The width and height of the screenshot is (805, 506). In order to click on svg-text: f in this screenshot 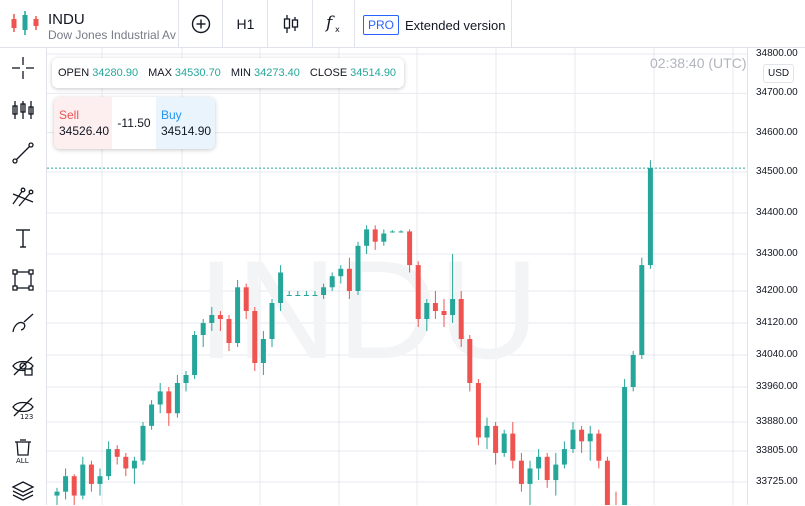, I will do `click(329, 23)`.